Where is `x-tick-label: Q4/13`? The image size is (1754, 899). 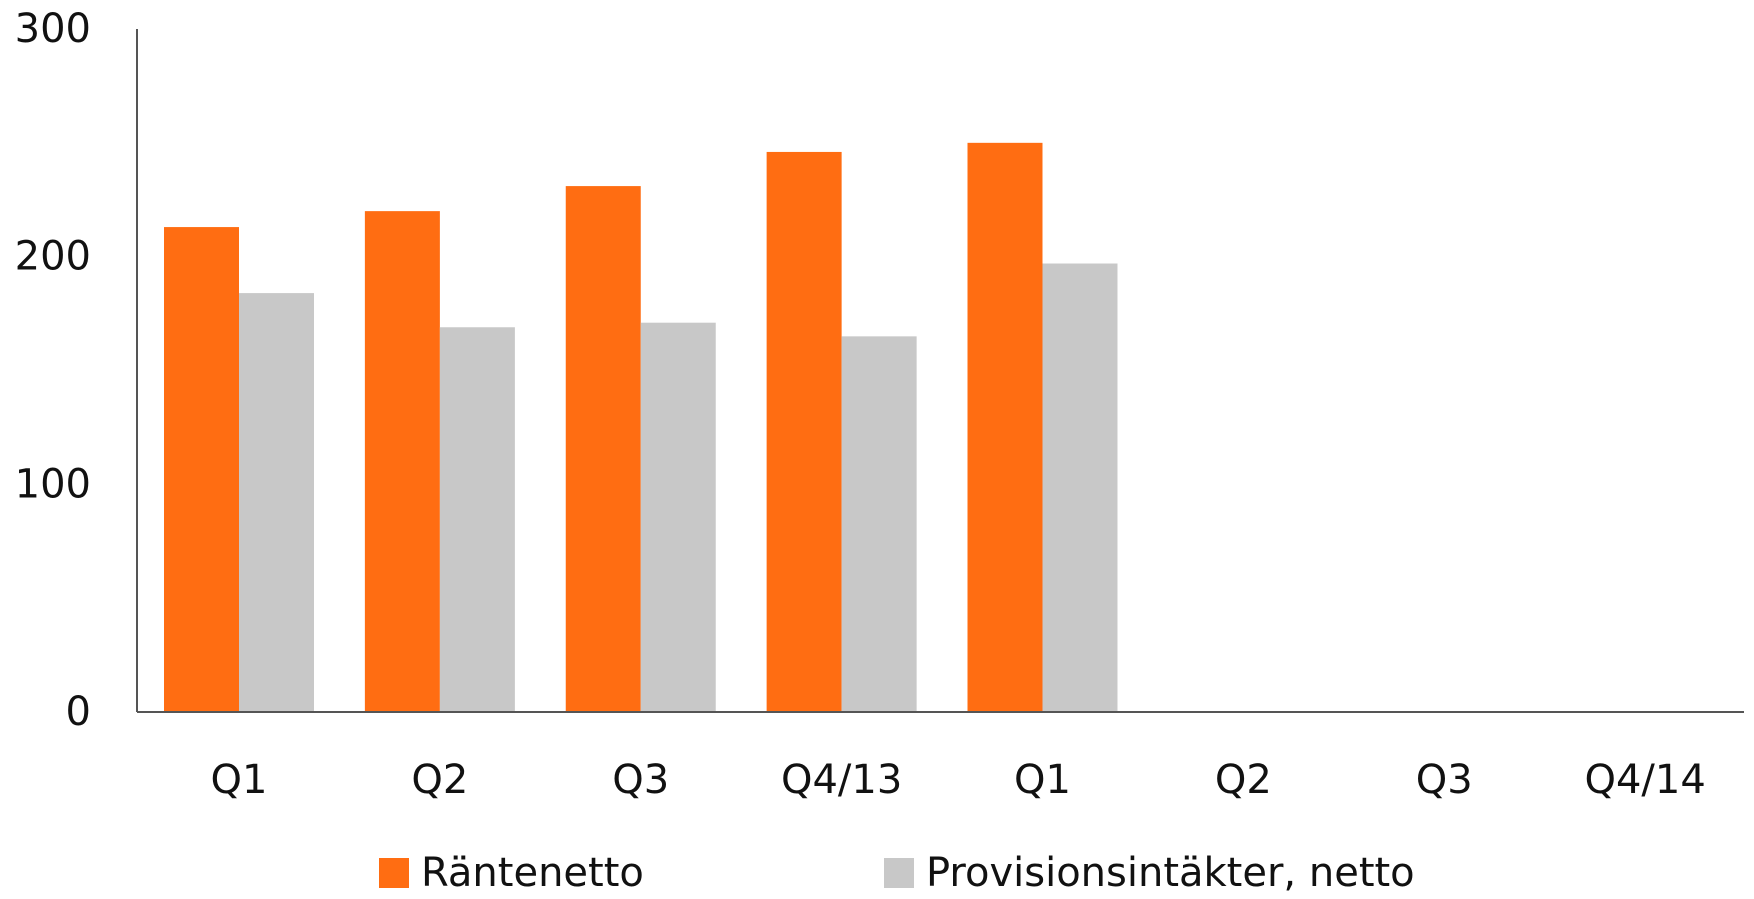
x-tick-label: Q4/13 is located at coordinates (841, 780).